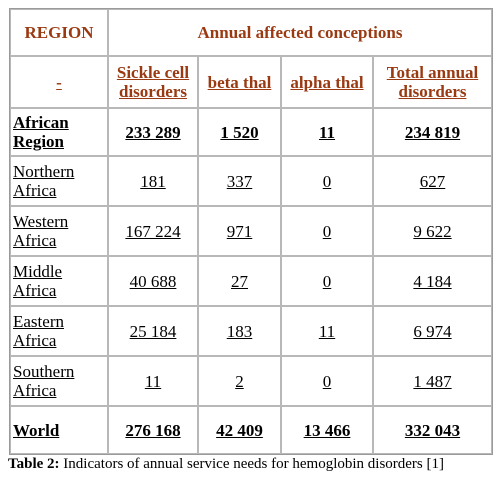  Describe the element at coordinates (300, 32) in the screenshot. I see `group-header: Annual affected conceptions` at that location.